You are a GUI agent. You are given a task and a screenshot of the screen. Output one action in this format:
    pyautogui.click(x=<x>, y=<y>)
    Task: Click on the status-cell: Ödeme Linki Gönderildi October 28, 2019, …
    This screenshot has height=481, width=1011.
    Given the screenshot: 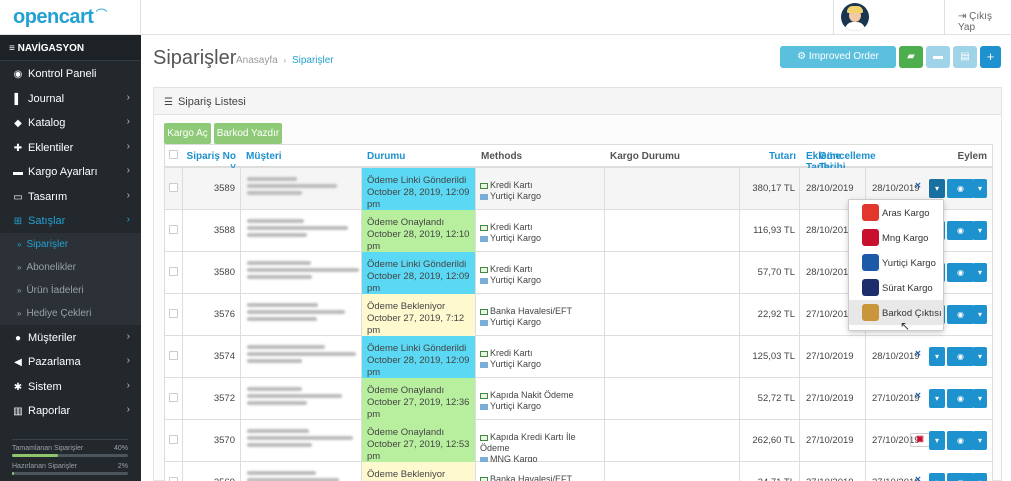 What is the action you would take?
    pyautogui.click(x=419, y=189)
    